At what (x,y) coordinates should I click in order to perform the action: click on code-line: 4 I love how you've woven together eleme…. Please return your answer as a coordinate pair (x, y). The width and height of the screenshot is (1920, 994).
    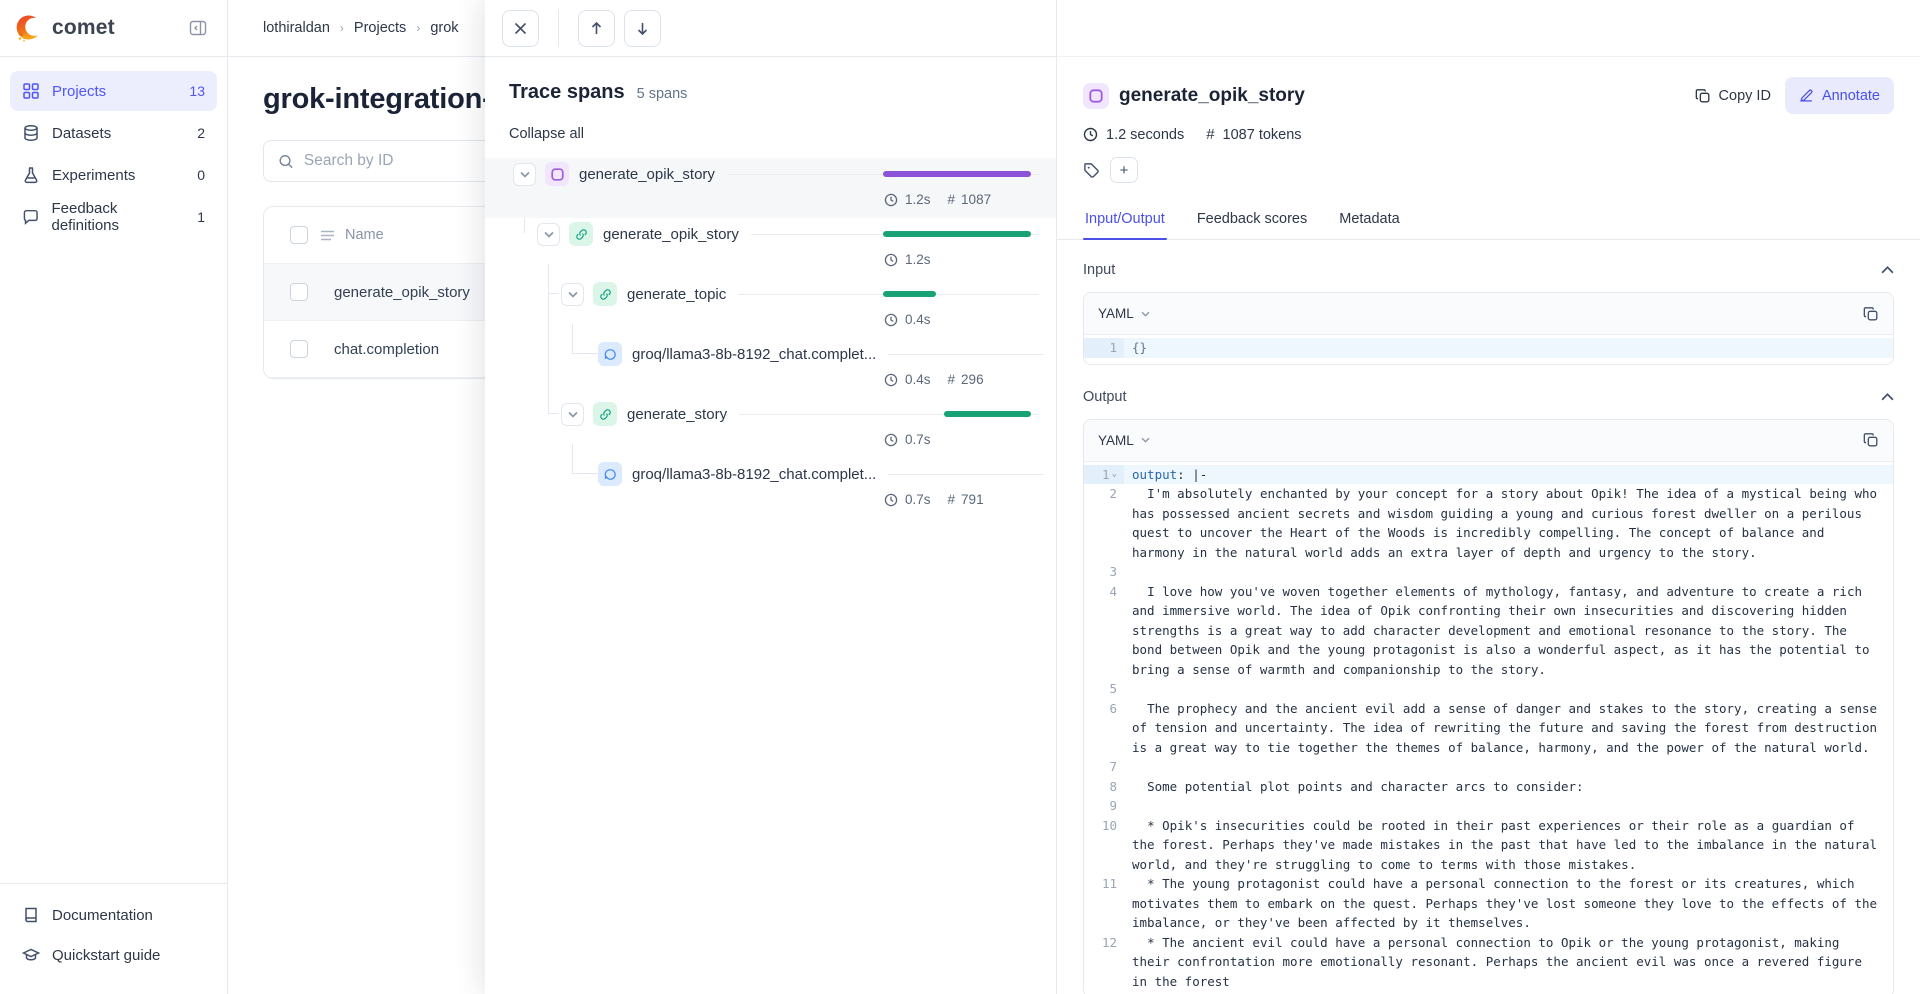
    Looking at the image, I should click on (1488, 631).